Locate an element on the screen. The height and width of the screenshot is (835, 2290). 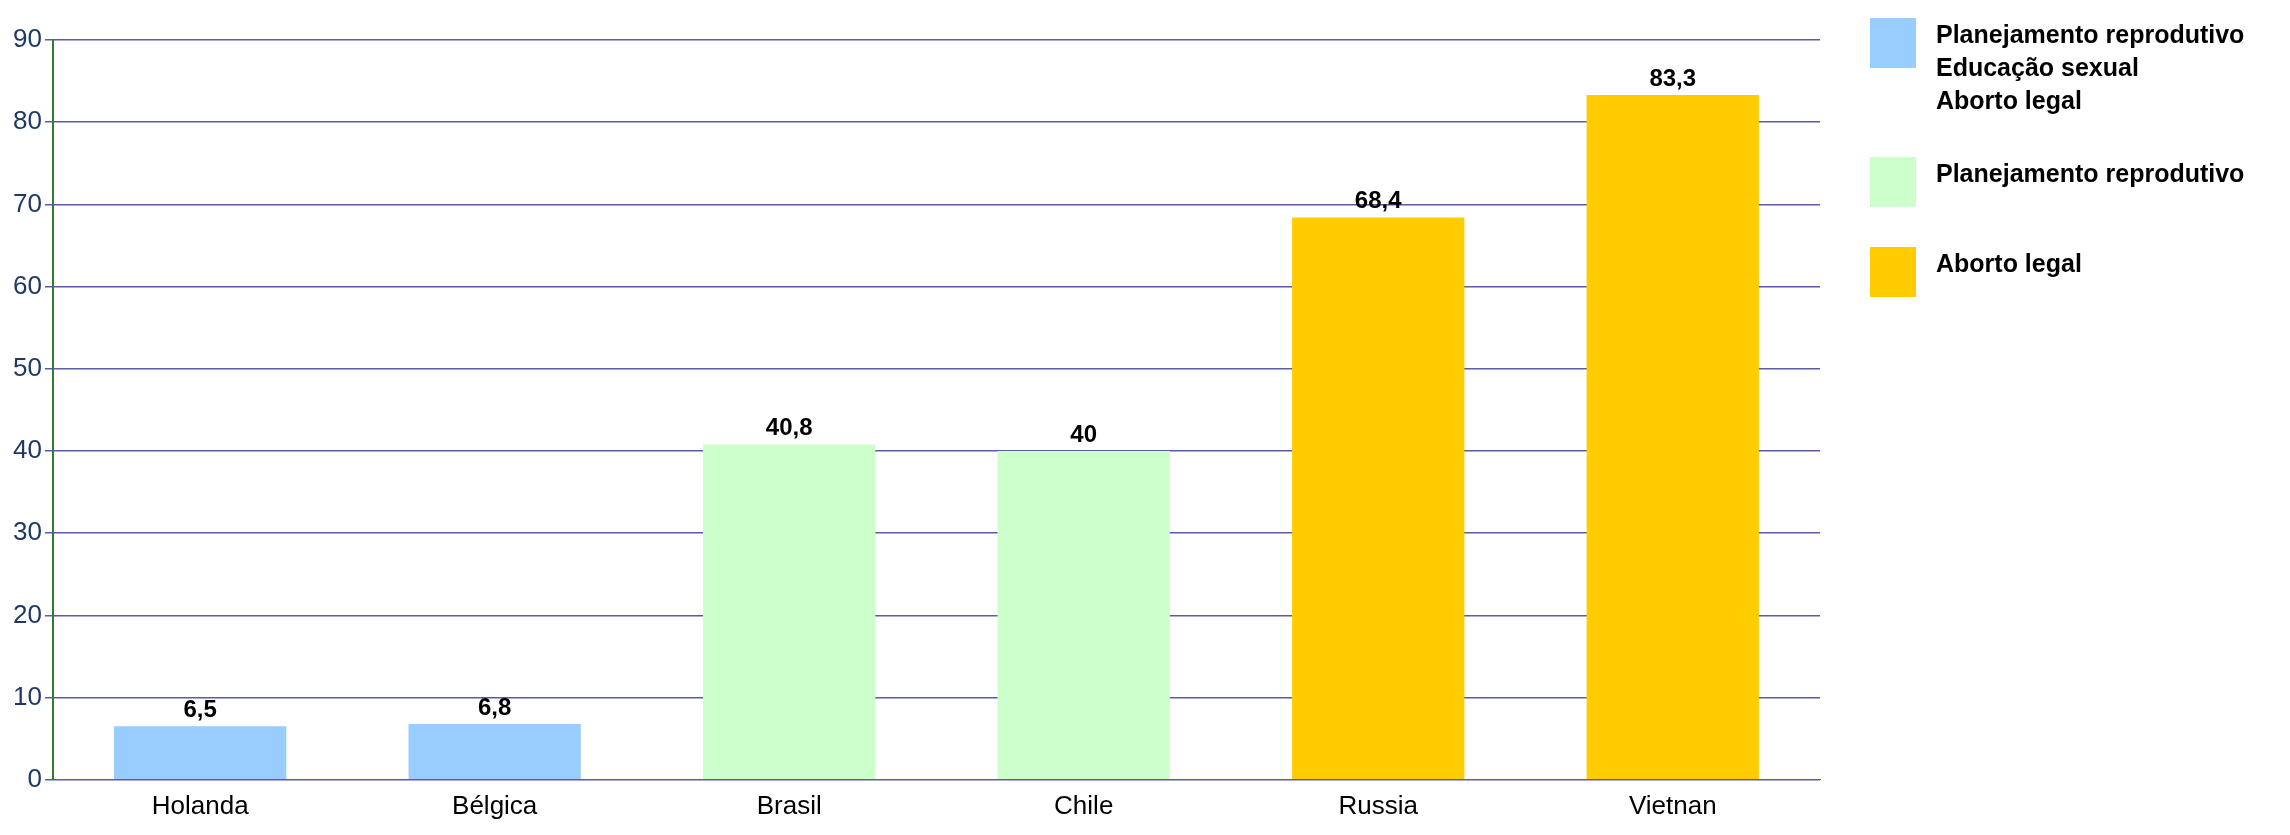
data-label: 6,8 is located at coordinates (495, 706).